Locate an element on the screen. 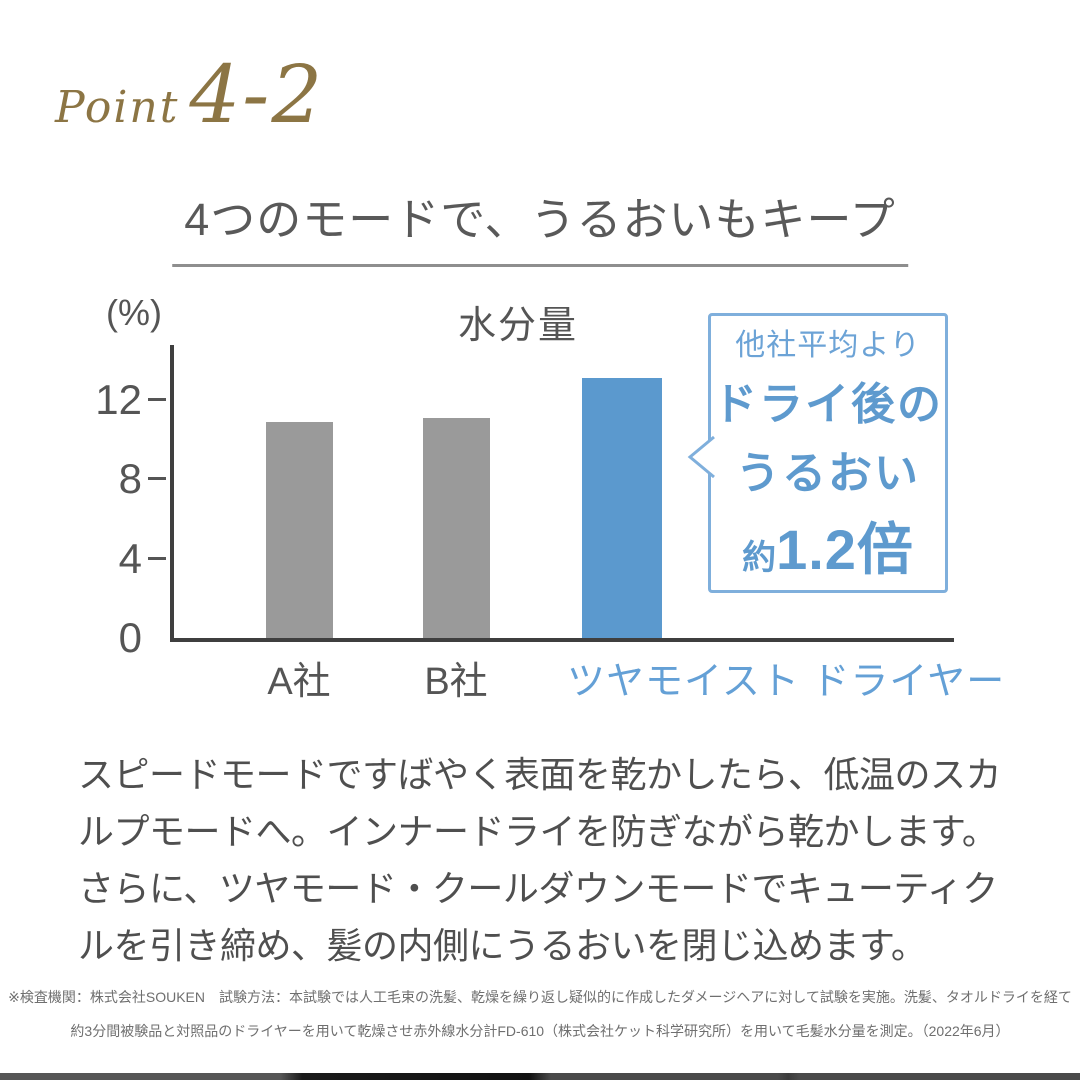 The image size is (1080, 1080). y-tick-label: 0 is located at coordinates (130, 637).